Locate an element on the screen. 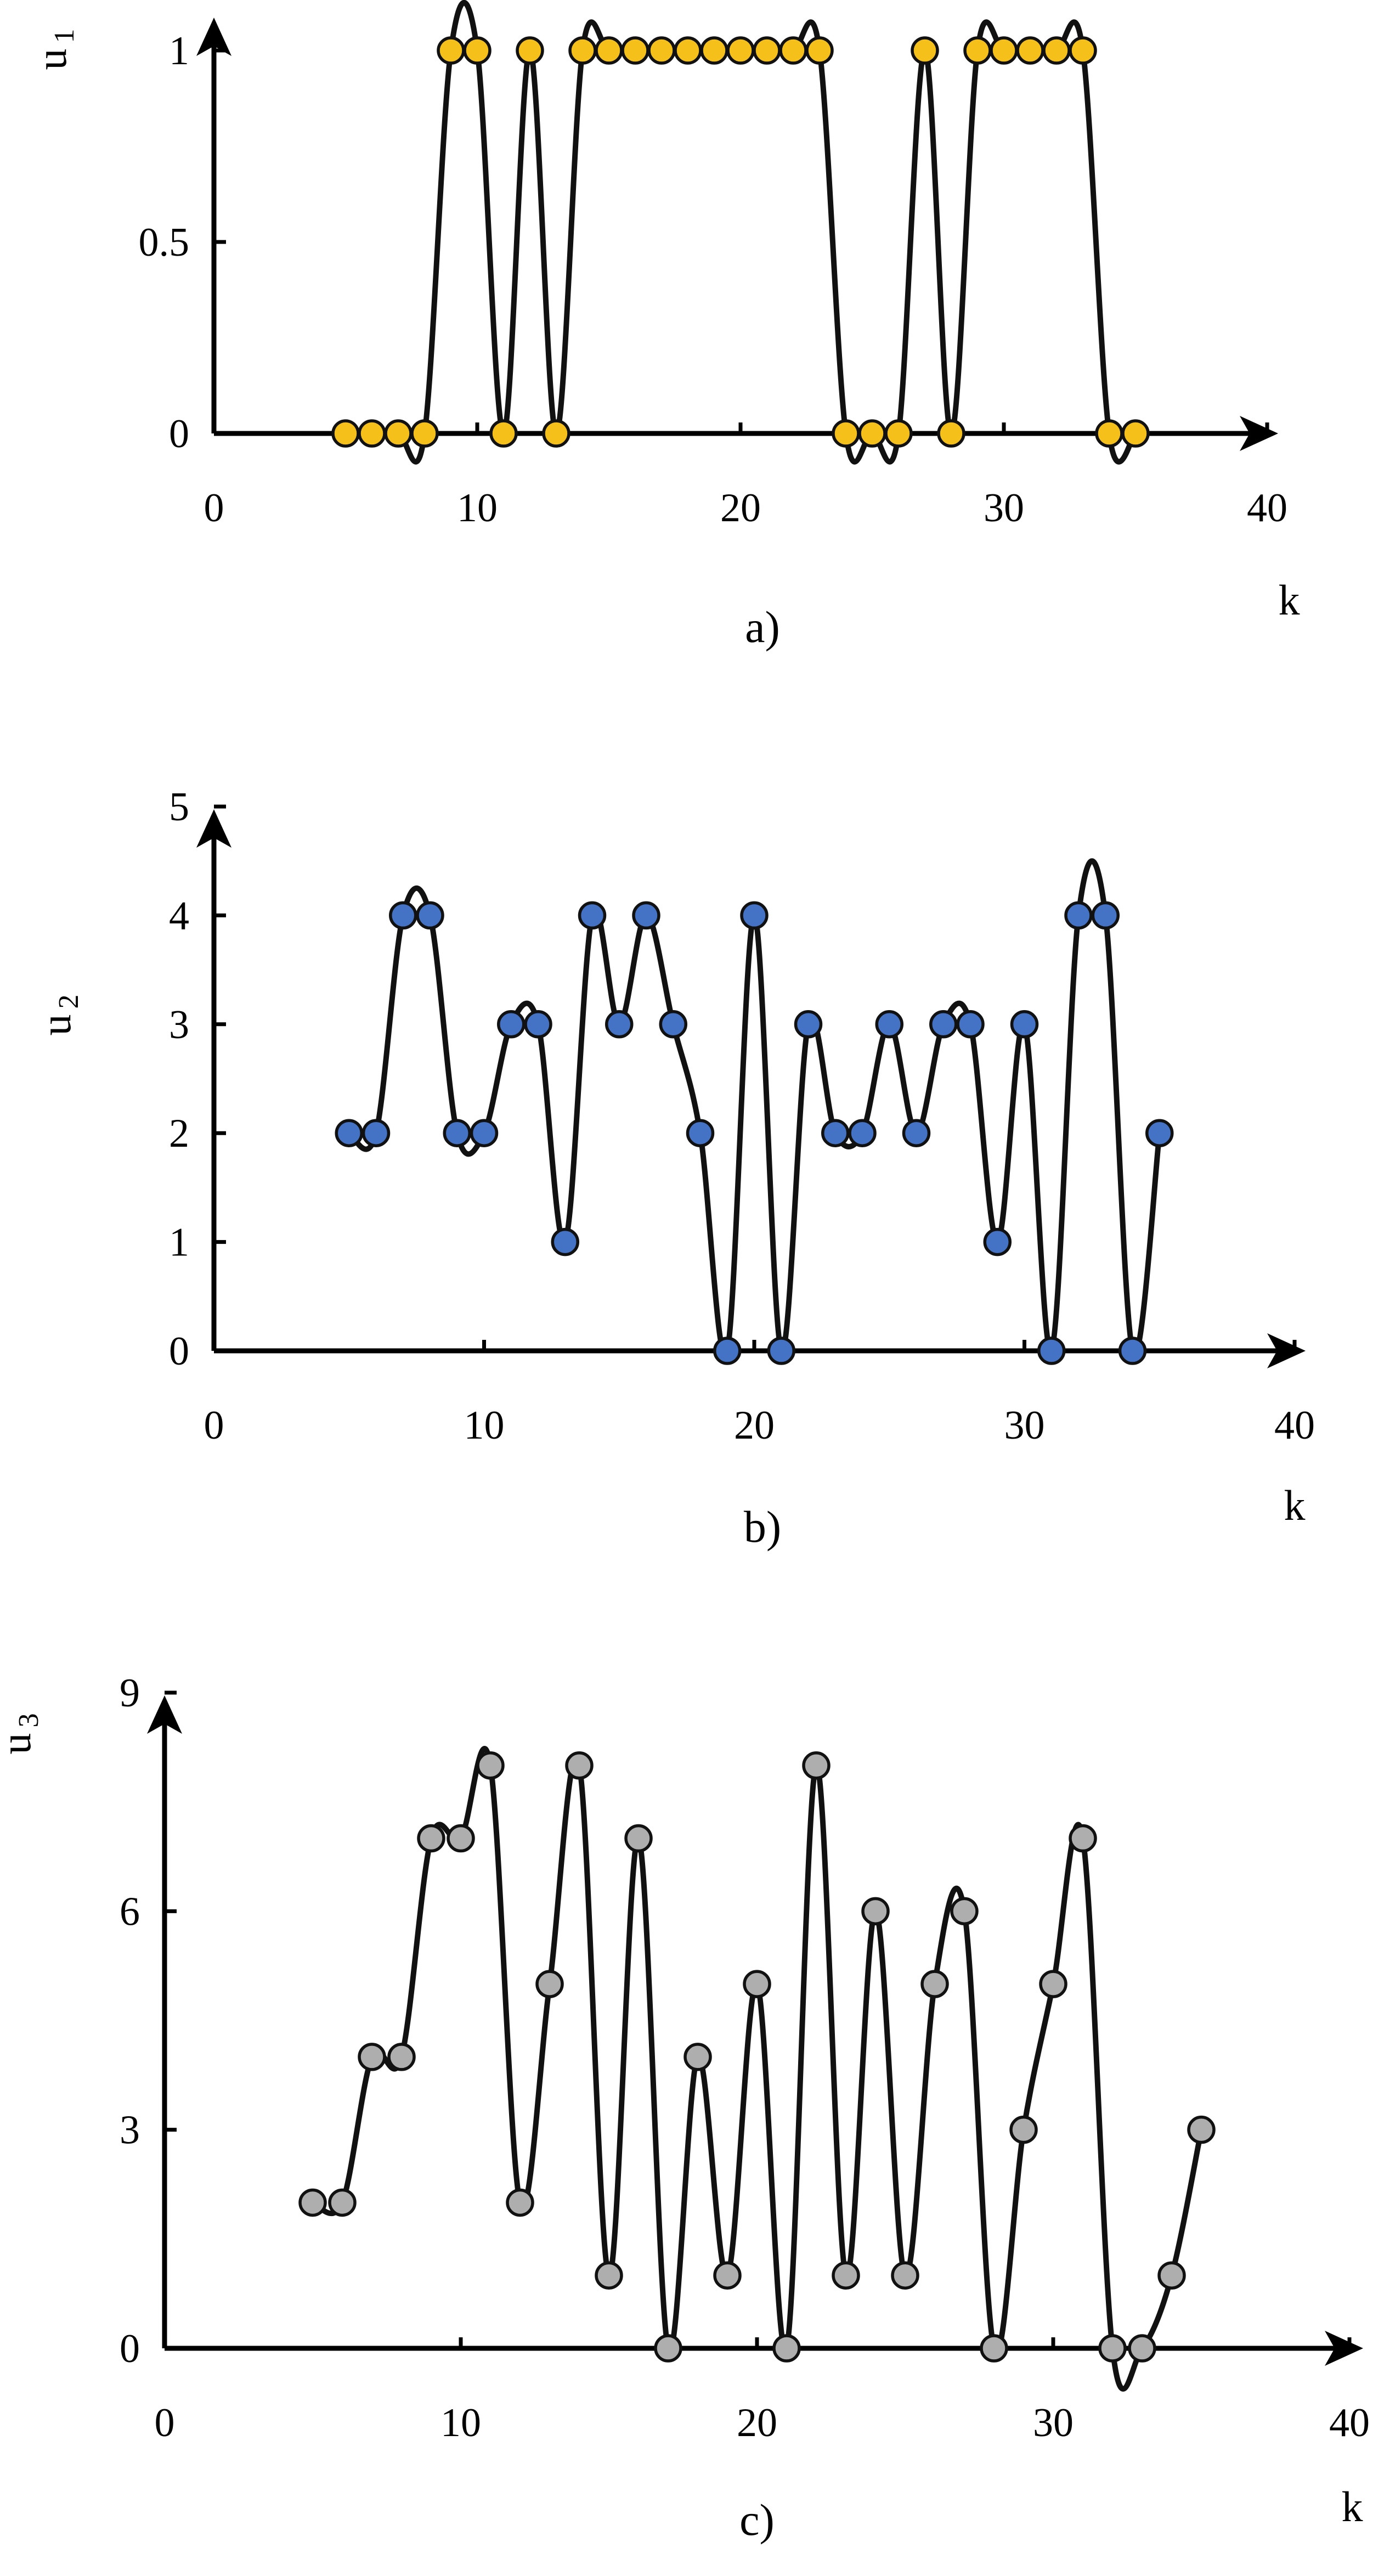 This screenshot has width=1384, height=2576. x-tick-label: 20 is located at coordinates (740, 509).